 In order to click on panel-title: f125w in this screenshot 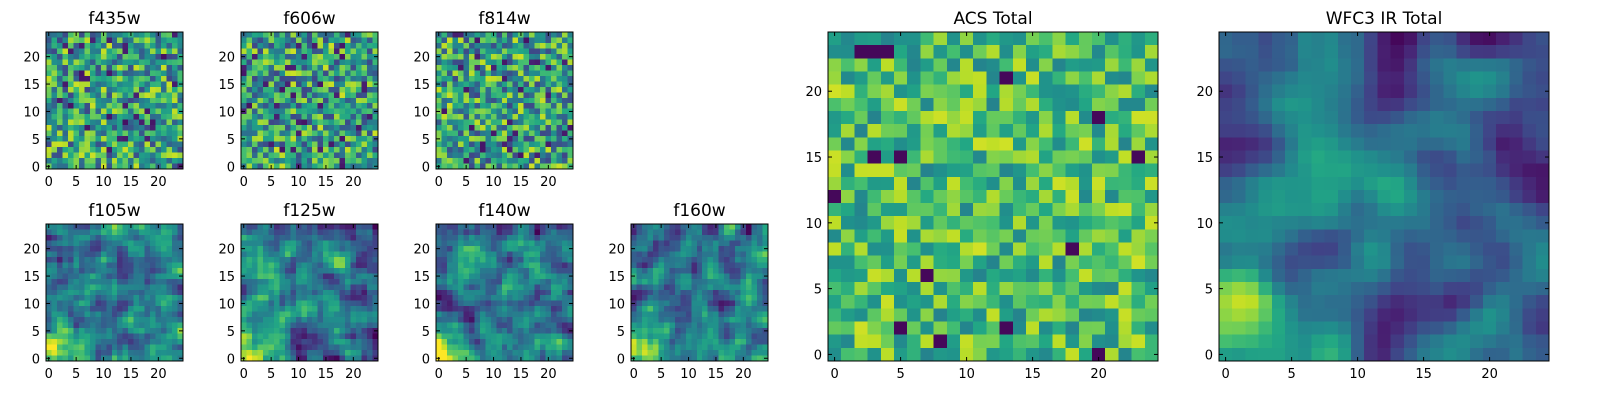, I will do `click(309, 211)`.